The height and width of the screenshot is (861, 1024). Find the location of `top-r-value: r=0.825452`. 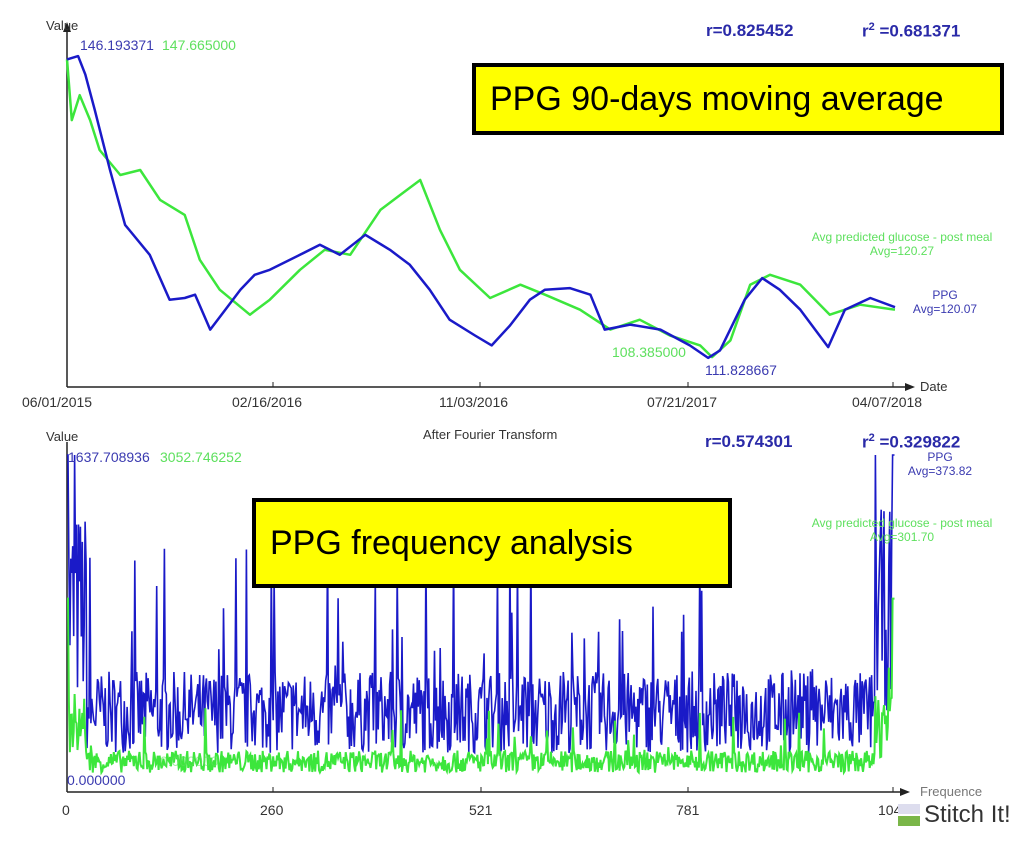

top-r-value: r=0.825452 is located at coordinates (750, 30).